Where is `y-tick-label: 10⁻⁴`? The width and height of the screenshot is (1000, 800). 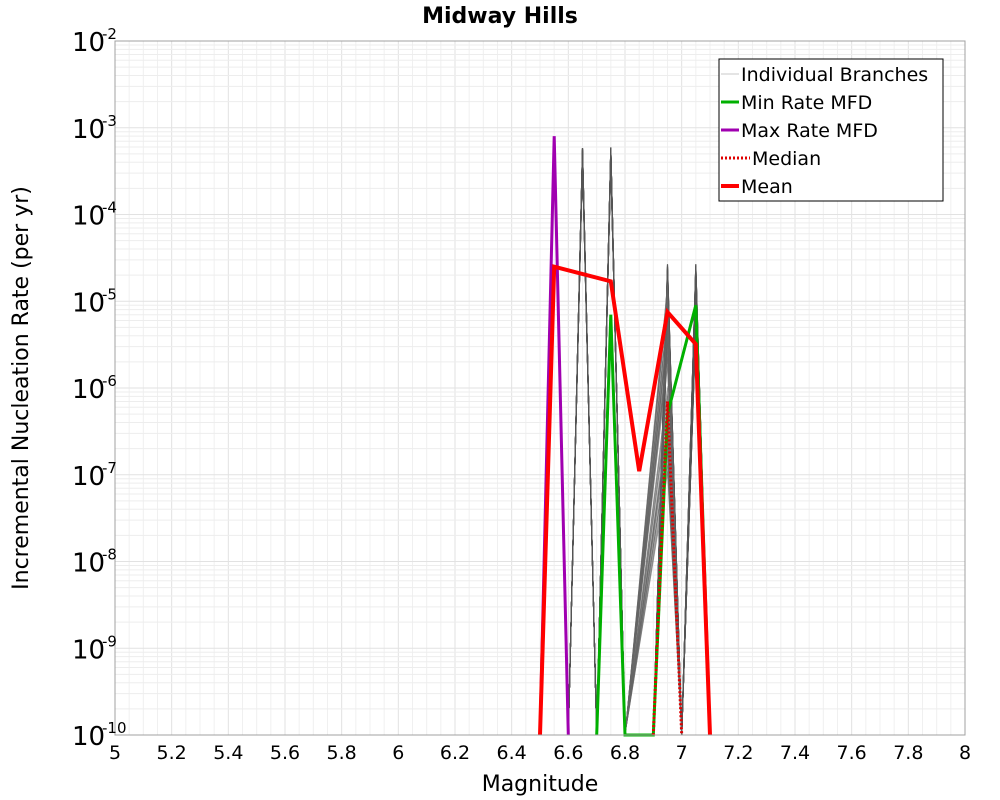
y-tick-label: 10⁻⁴ is located at coordinates (94, 215).